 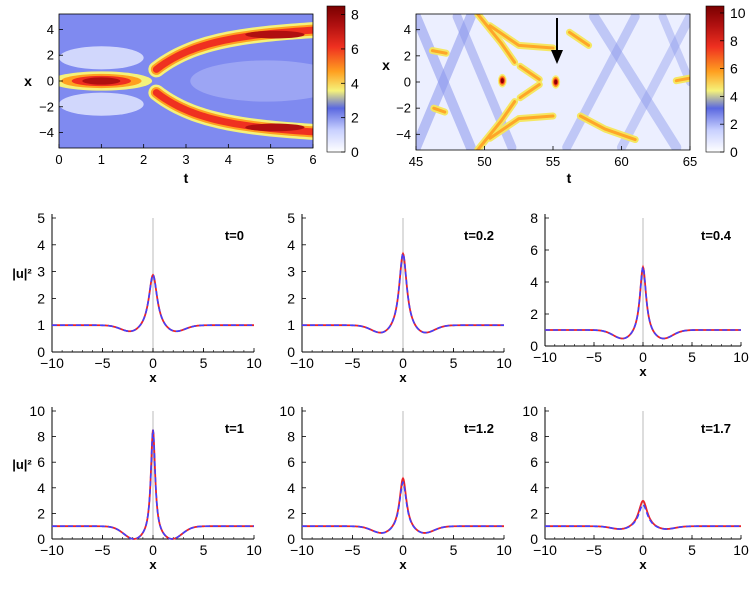 What do you see at coordinates (716, 428) in the screenshot?
I see `panel-time-label: t=1.7` at bounding box center [716, 428].